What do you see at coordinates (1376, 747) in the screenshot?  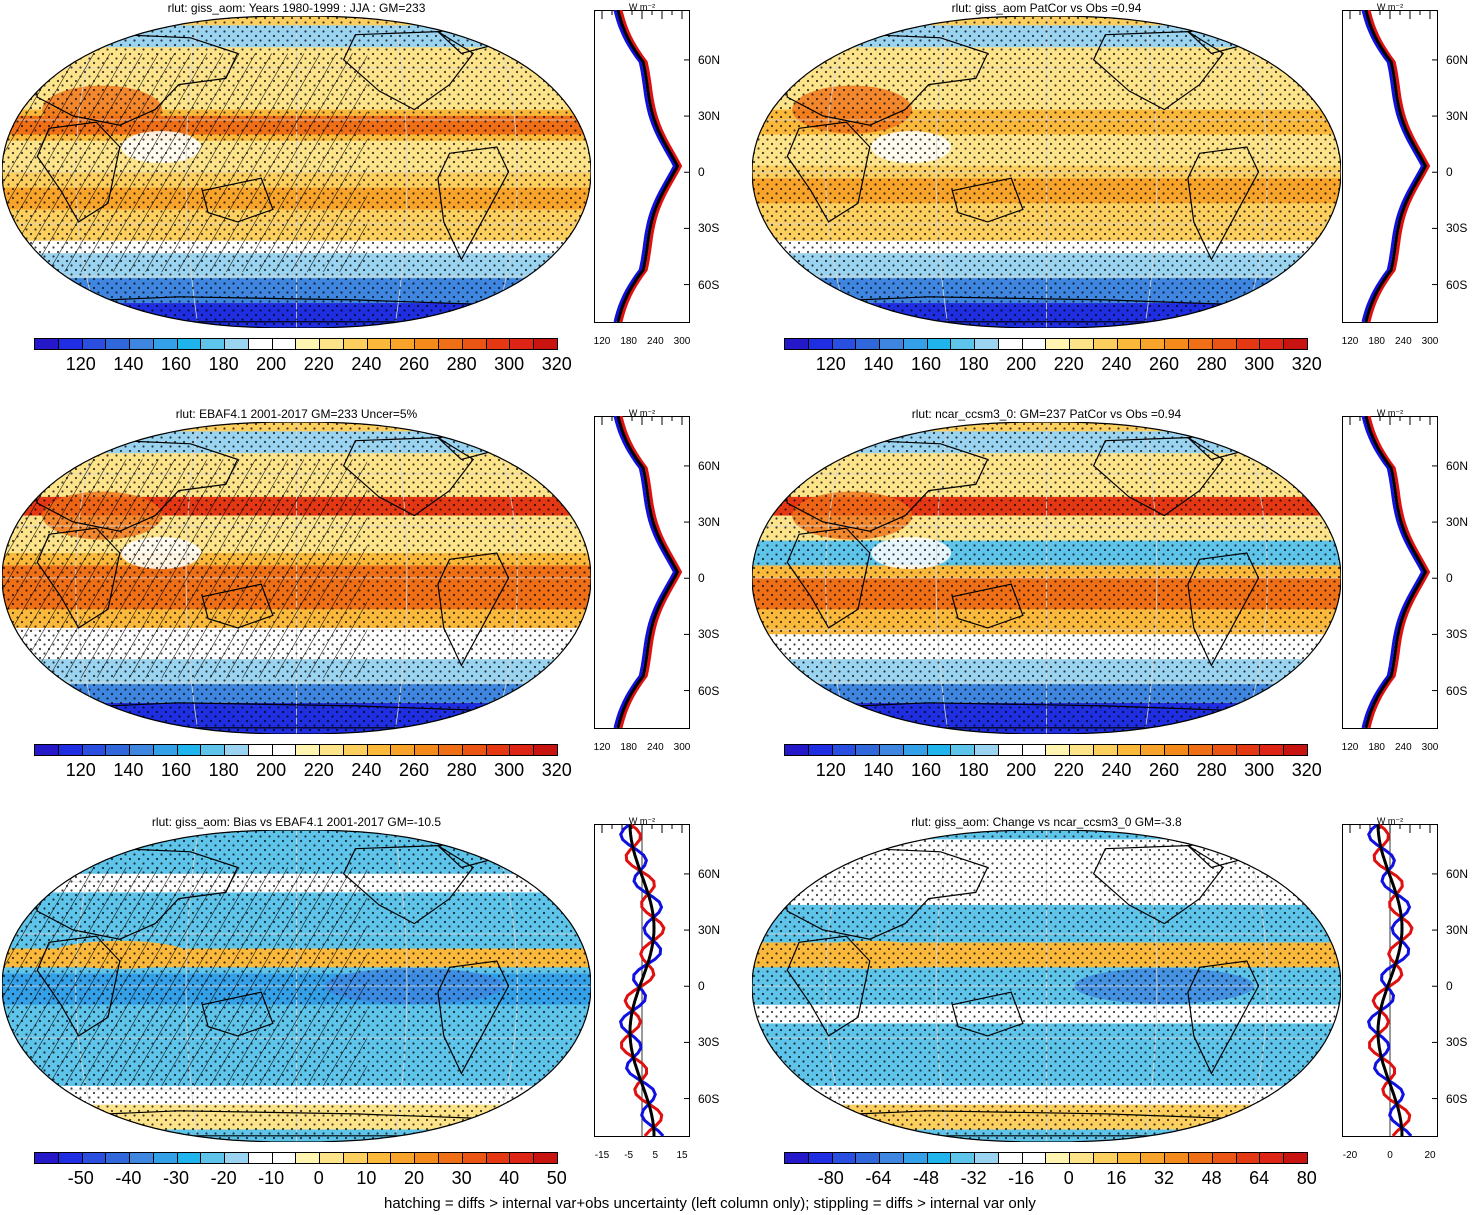 I see `zonal-x-tick-label: 180` at bounding box center [1376, 747].